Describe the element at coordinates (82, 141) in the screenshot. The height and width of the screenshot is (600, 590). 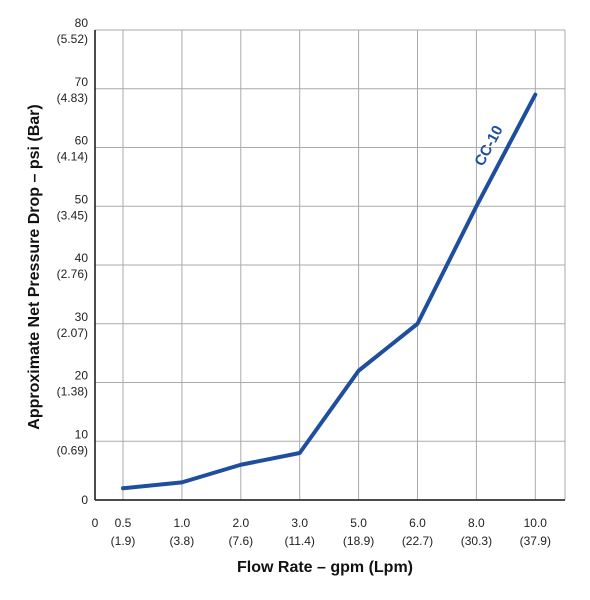
I see `y-tick-label: 60` at that location.